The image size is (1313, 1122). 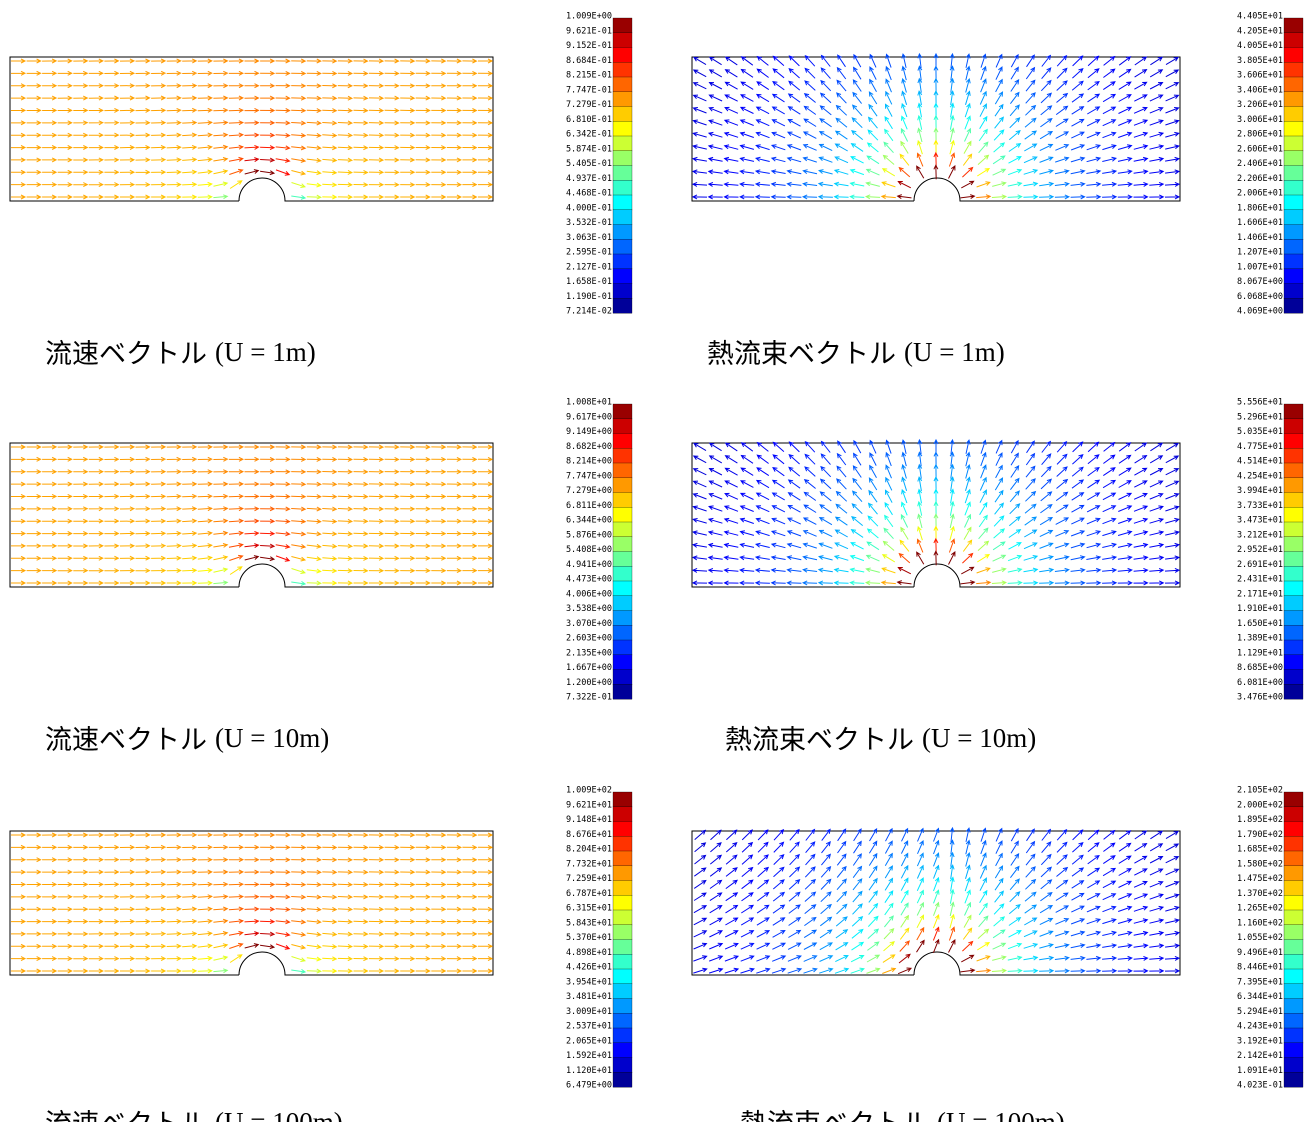 What do you see at coordinates (801, 354) in the screenshot?
I see `caption-label: 熱流束ベクトル` at bounding box center [801, 354].